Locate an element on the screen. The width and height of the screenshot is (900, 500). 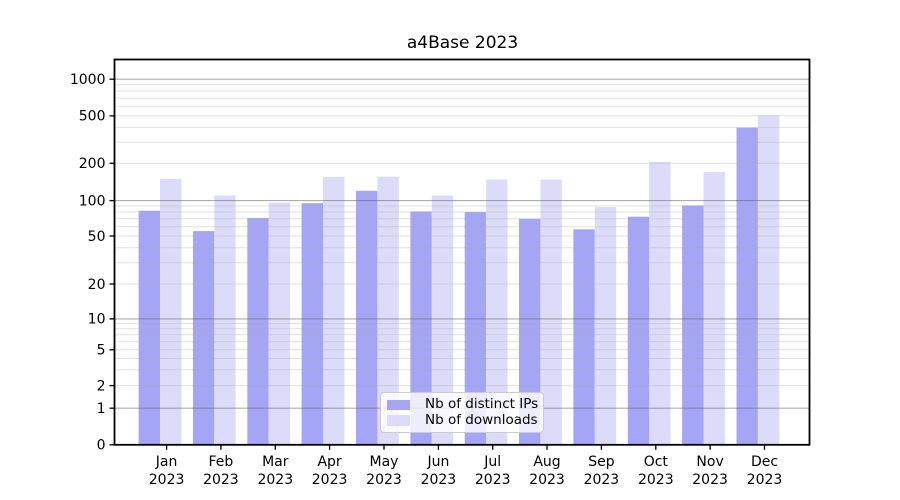
x-tick-label-month: Sep is located at coordinates (601, 462).